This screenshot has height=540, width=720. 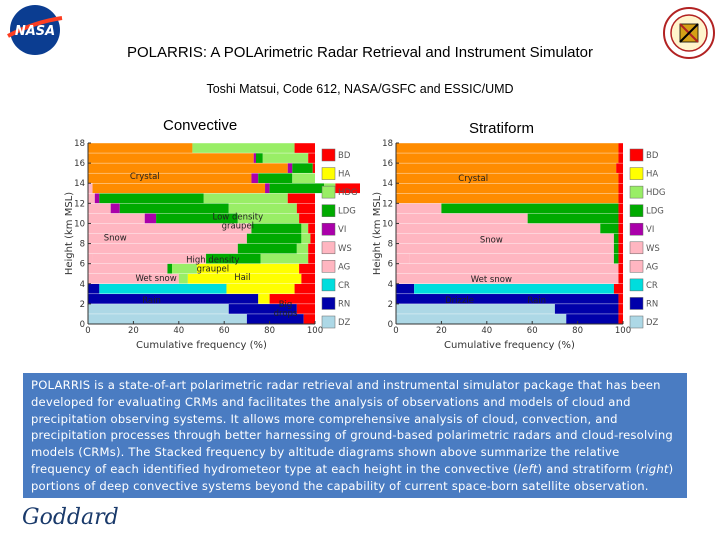 What do you see at coordinates (69, 233) in the screenshot?
I see `y-axis-label: Height (km MSL)` at bounding box center [69, 233].